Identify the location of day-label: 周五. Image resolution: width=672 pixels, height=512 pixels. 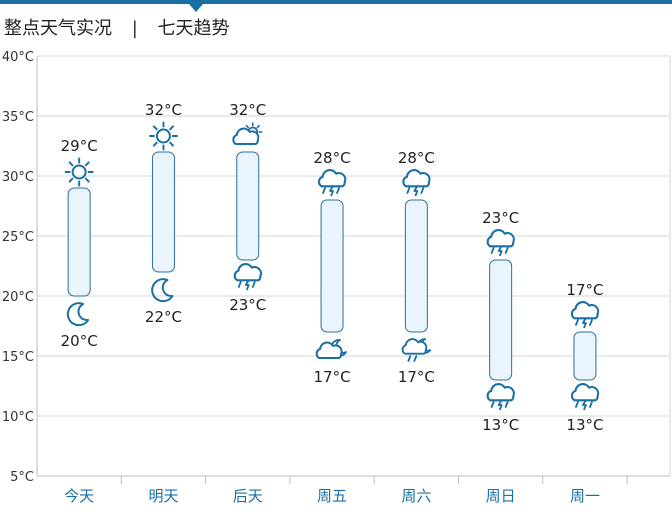
(332, 496).